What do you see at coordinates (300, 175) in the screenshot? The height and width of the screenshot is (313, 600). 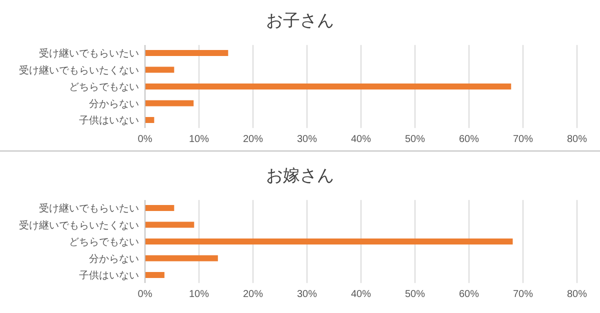 I see `chart-title: お嫁さん` at bounding box center [300, 175].